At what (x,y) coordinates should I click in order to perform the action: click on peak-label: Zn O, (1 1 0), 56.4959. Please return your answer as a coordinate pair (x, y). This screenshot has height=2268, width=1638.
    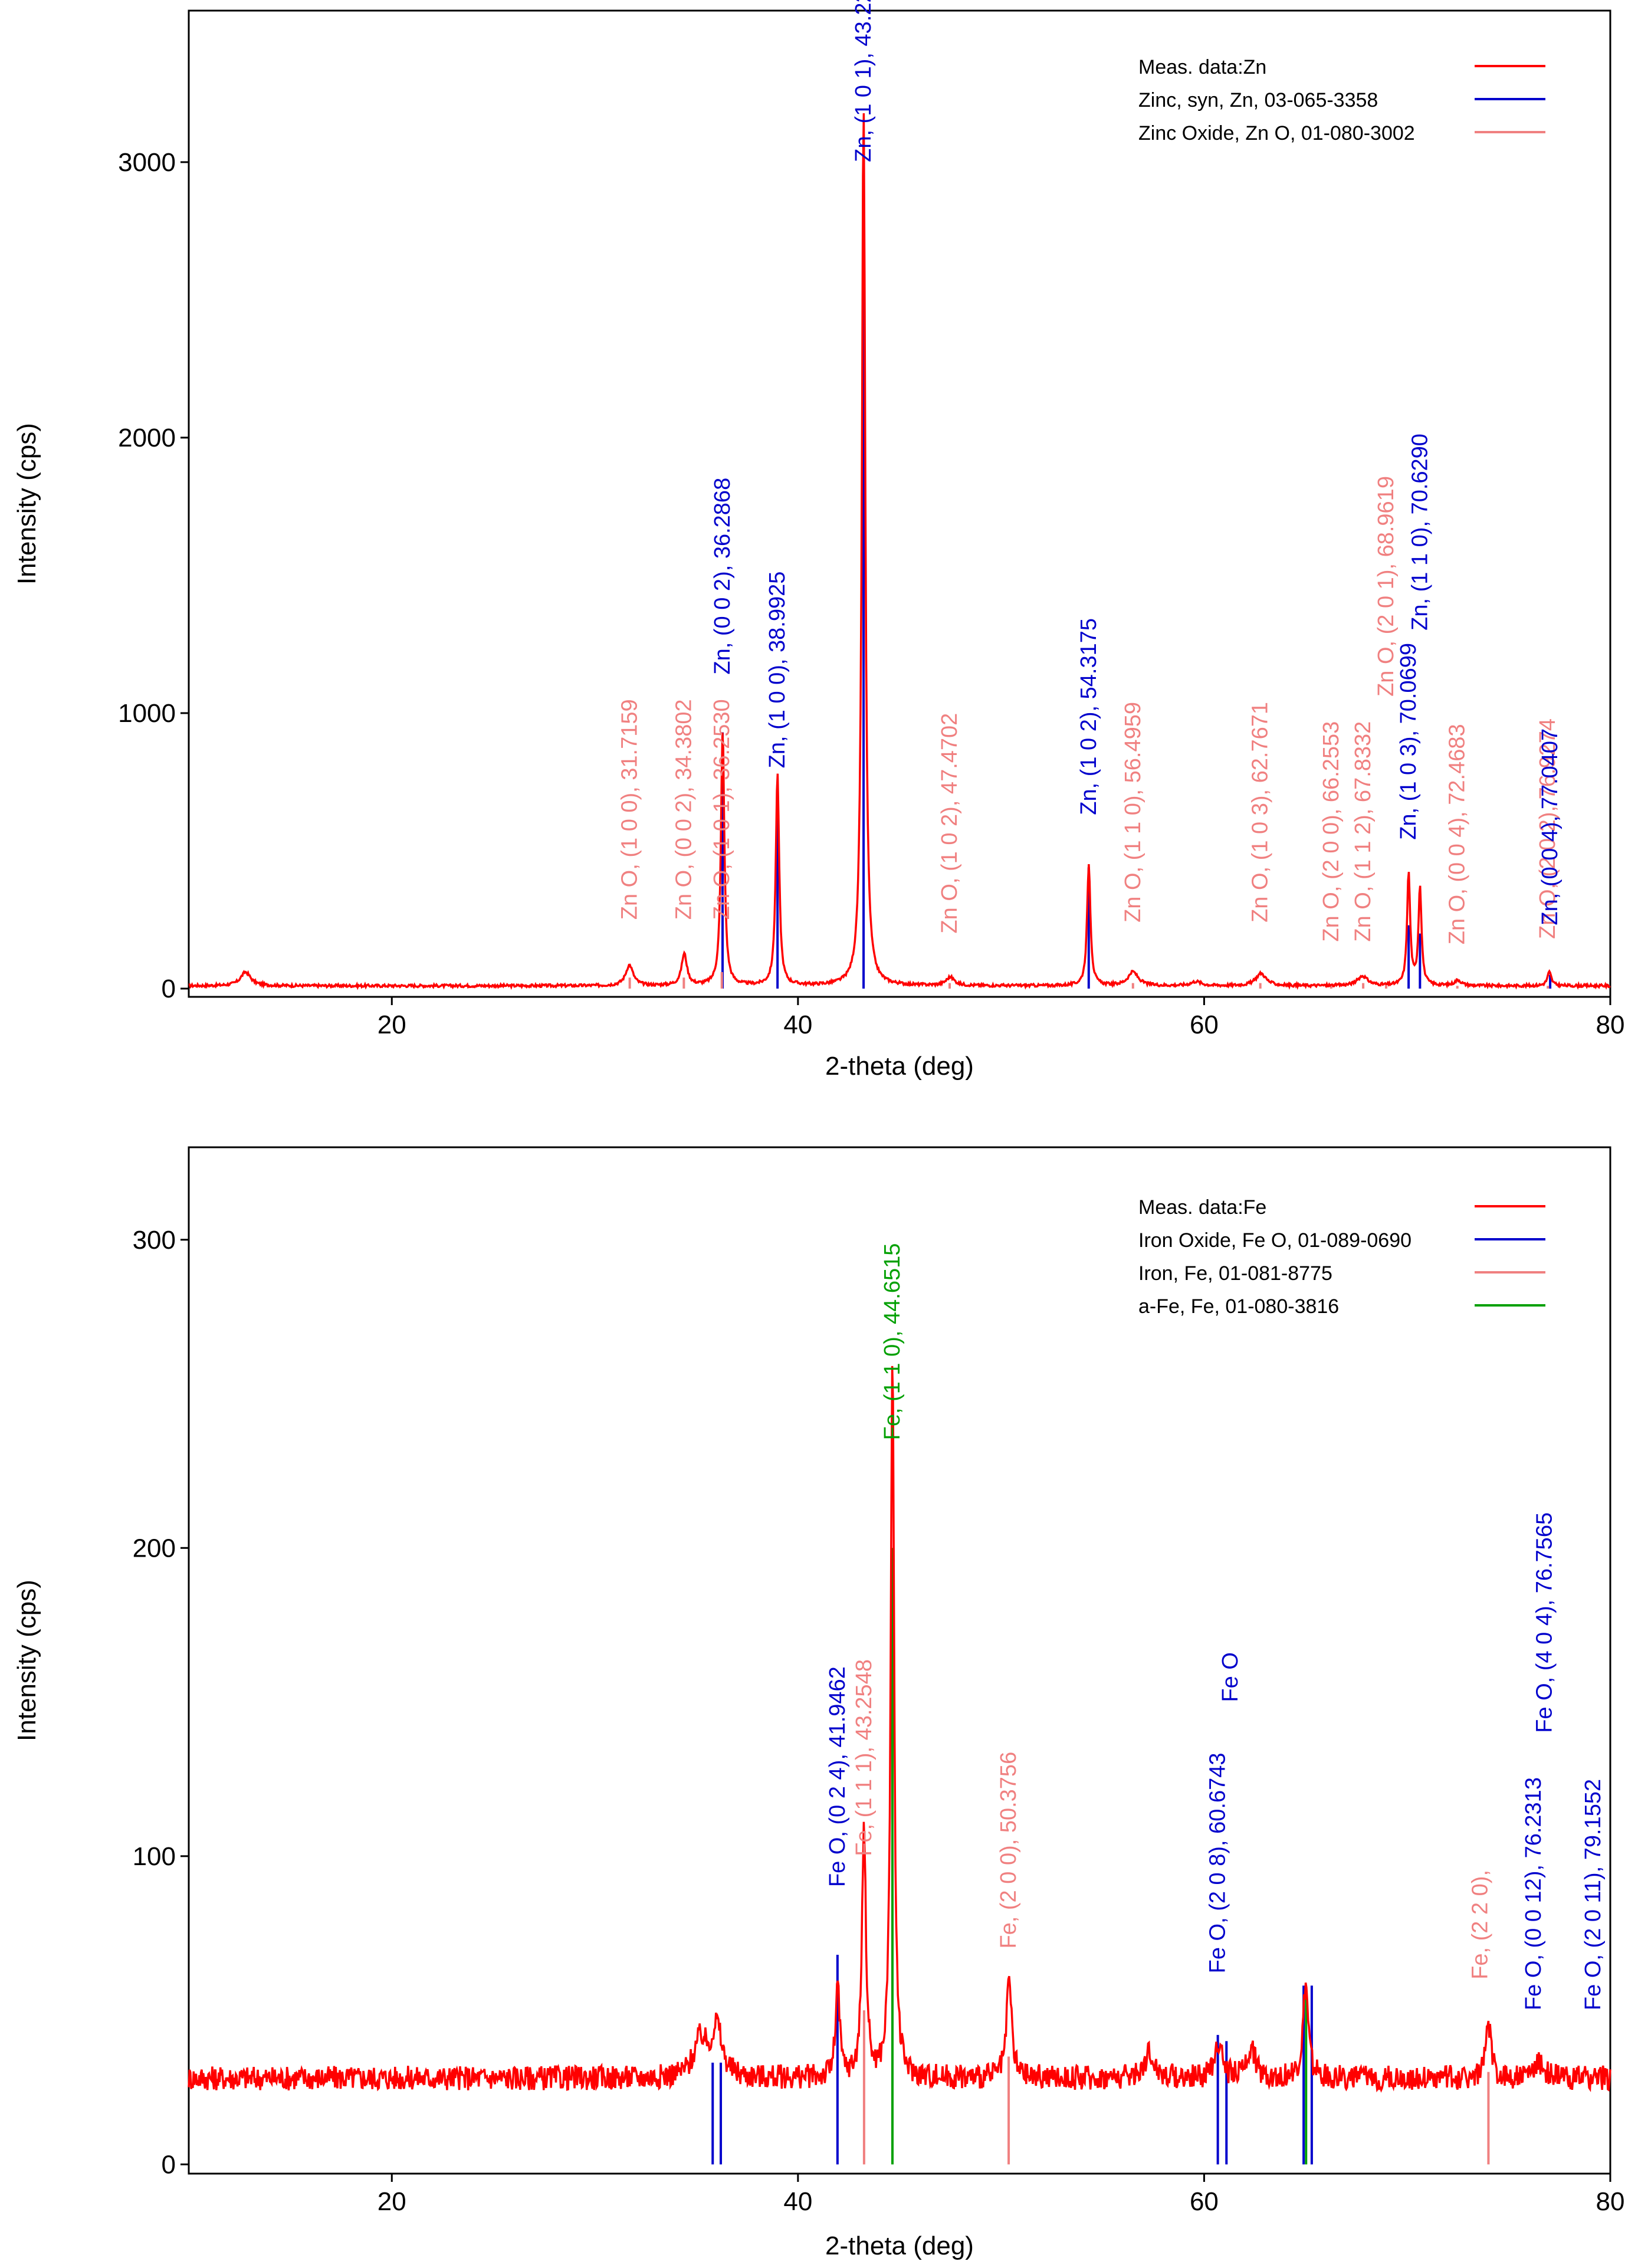
    Looking at the image, I should click on (1133, 812).